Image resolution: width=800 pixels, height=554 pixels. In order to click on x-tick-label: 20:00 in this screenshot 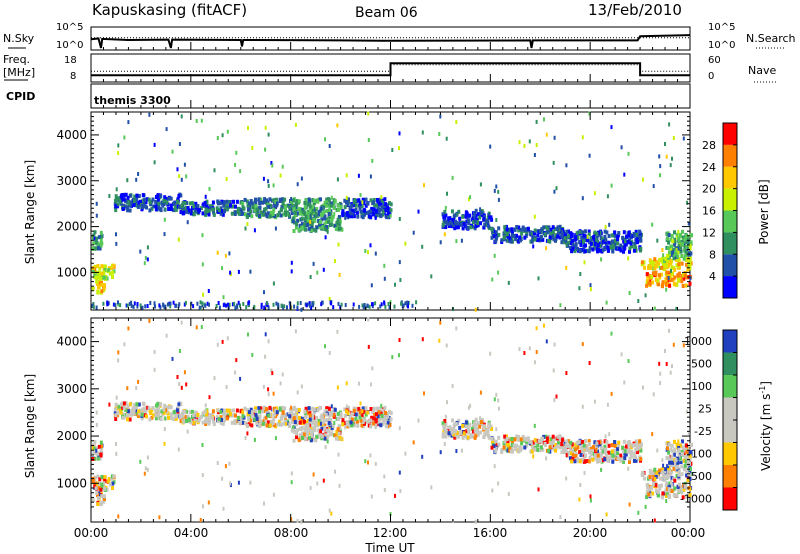, I will do `click(590, 533)`.